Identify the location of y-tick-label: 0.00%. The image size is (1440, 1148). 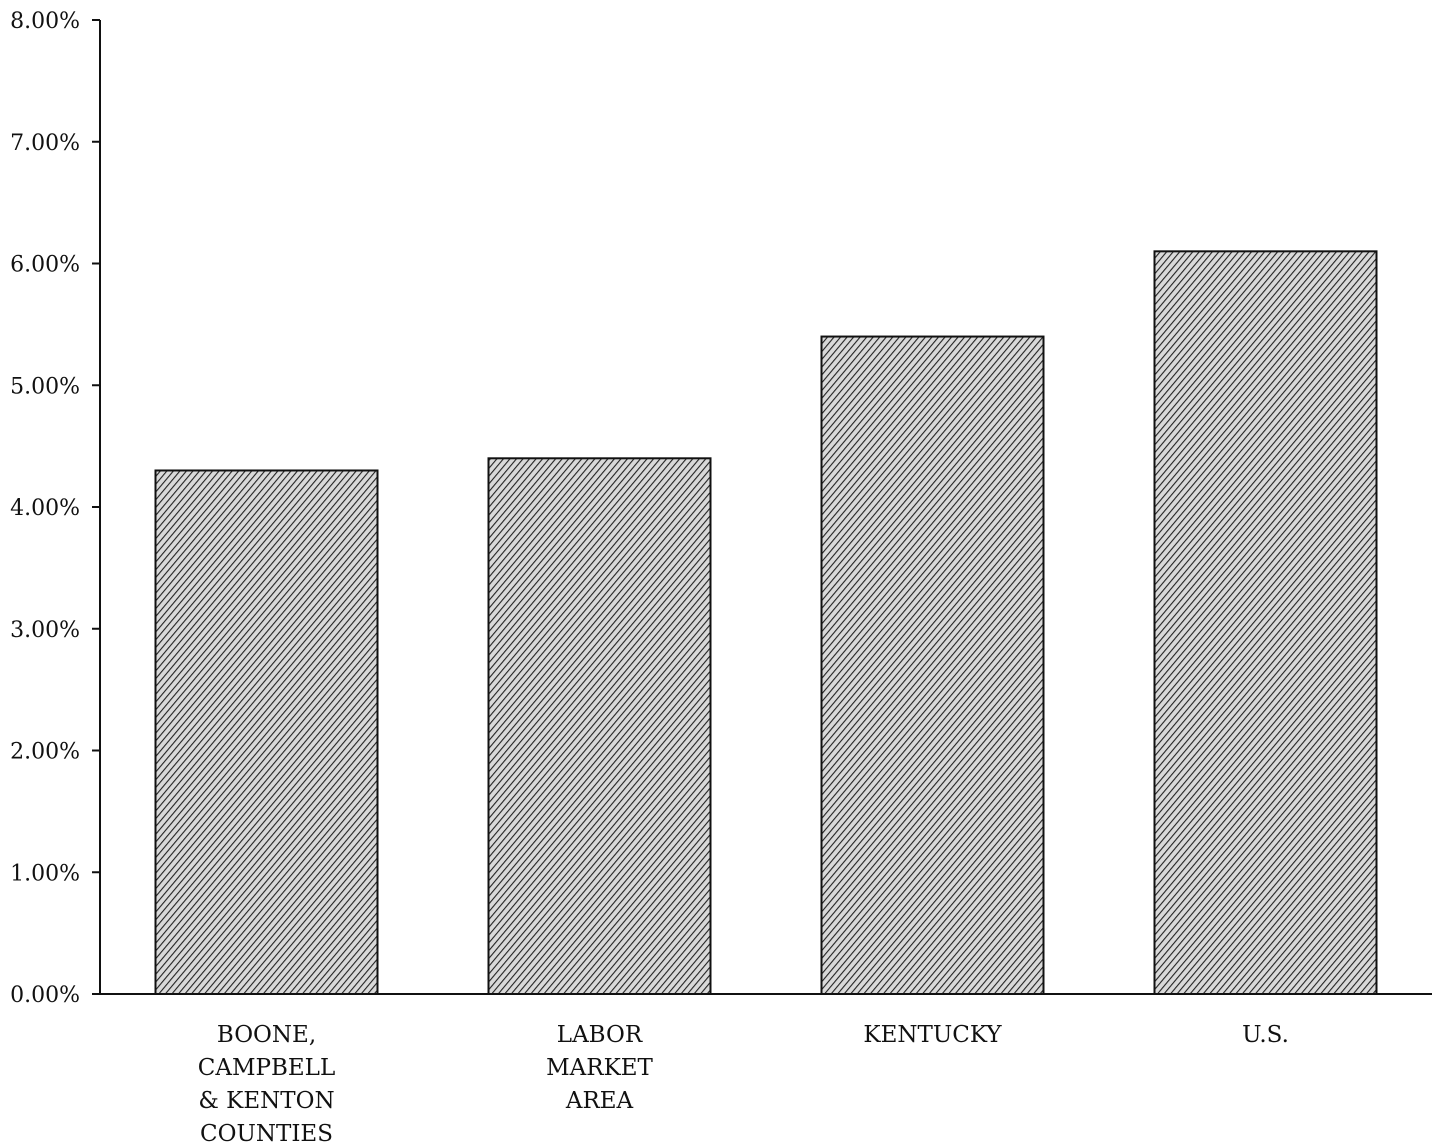
(45, 995).